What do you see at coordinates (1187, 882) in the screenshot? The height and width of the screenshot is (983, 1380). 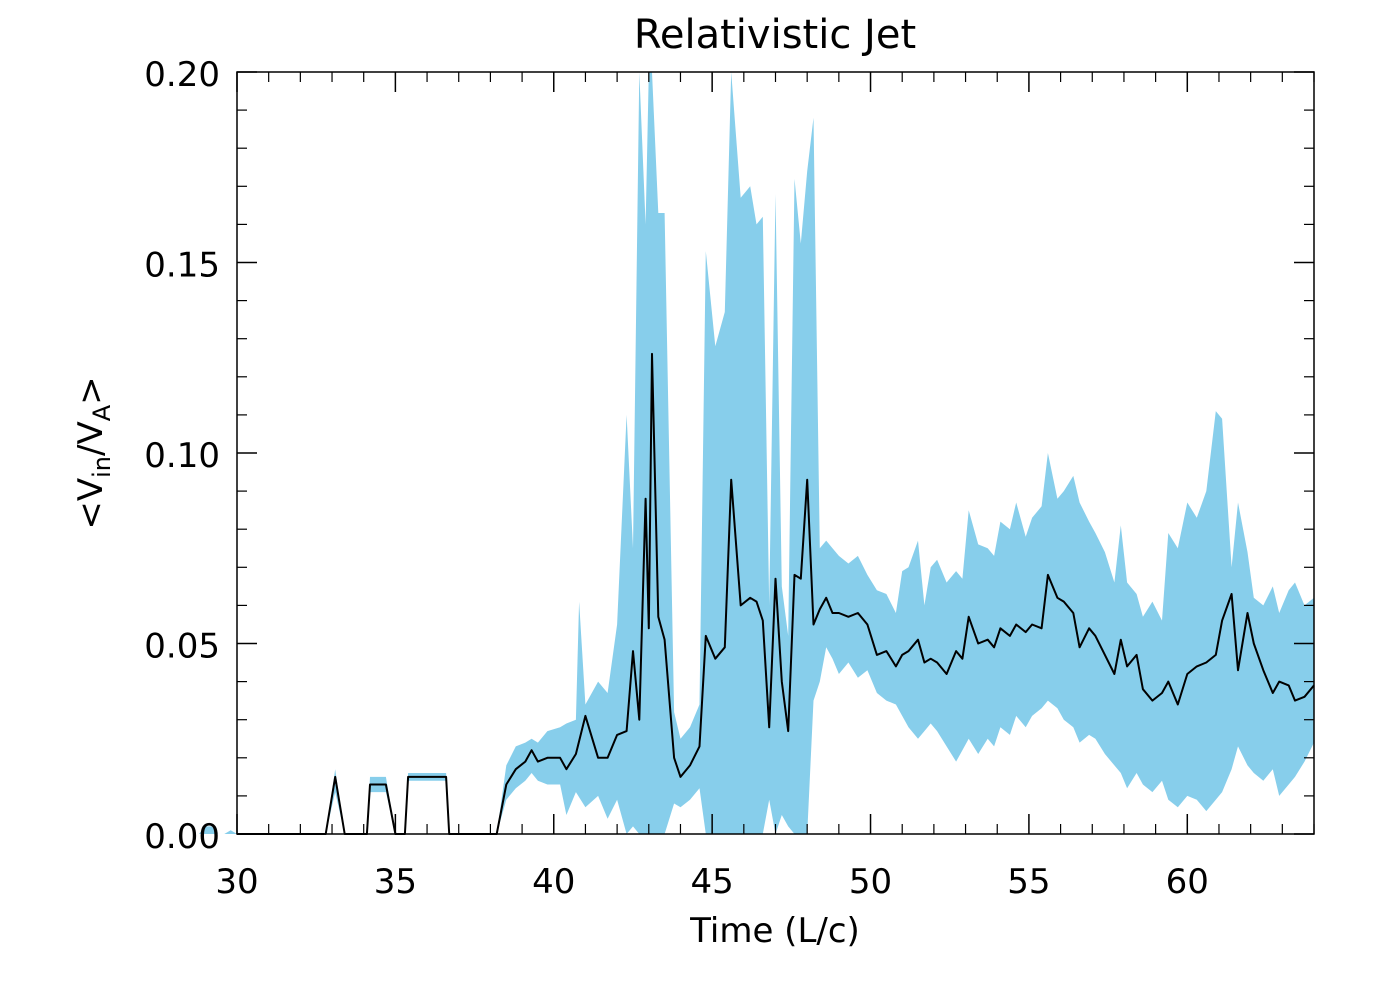 I see `x-tick-label: 60` at bounding box center [1187, 882].